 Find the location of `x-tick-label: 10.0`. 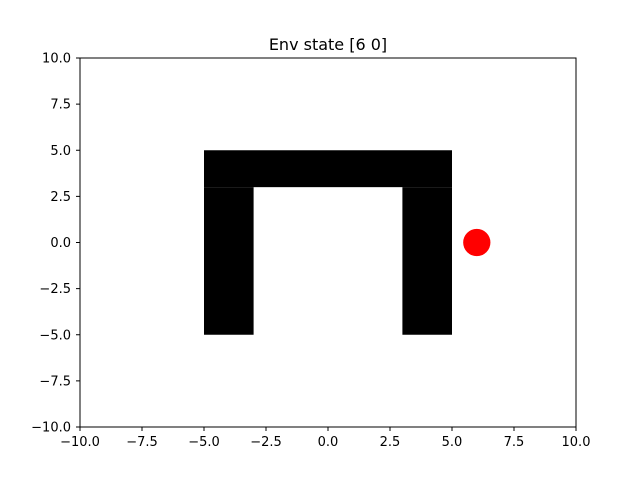

x-tick-label: 10.0 is located at coordinates (576, 442).